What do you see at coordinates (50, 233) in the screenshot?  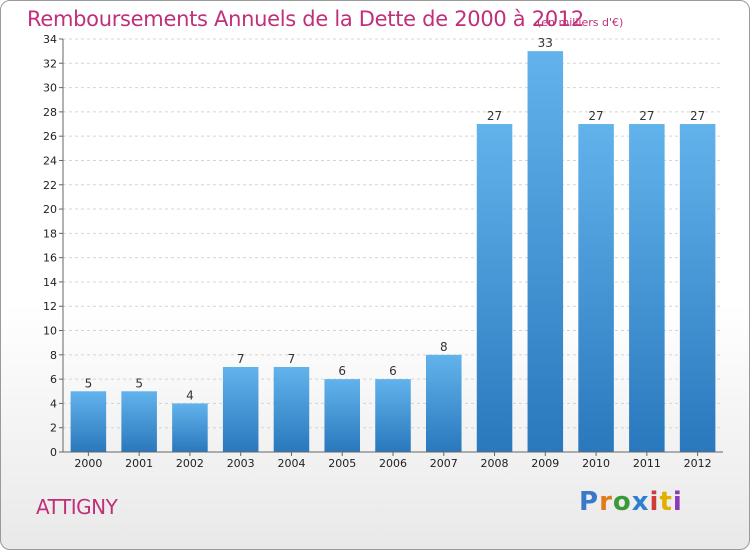 I see `y-tick-label: 18` at bounding box center [50, 233].